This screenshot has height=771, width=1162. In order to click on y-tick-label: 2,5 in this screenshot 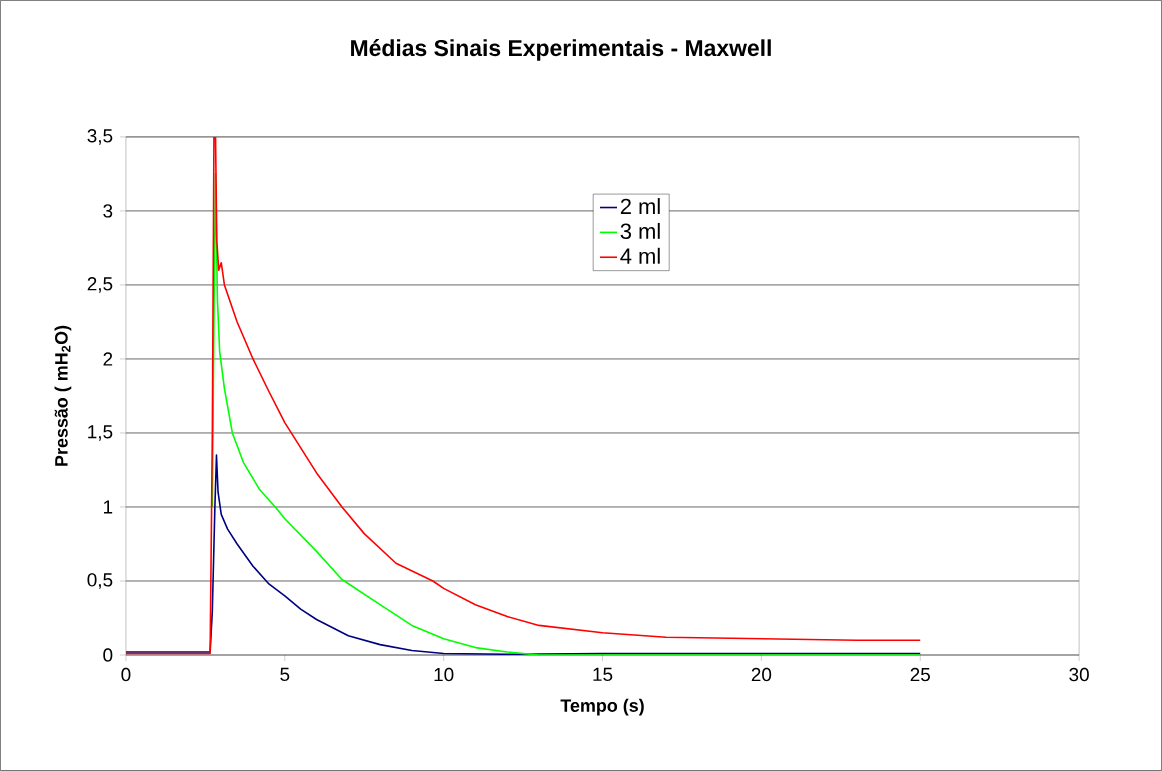, I will do `click(100, 285)`.